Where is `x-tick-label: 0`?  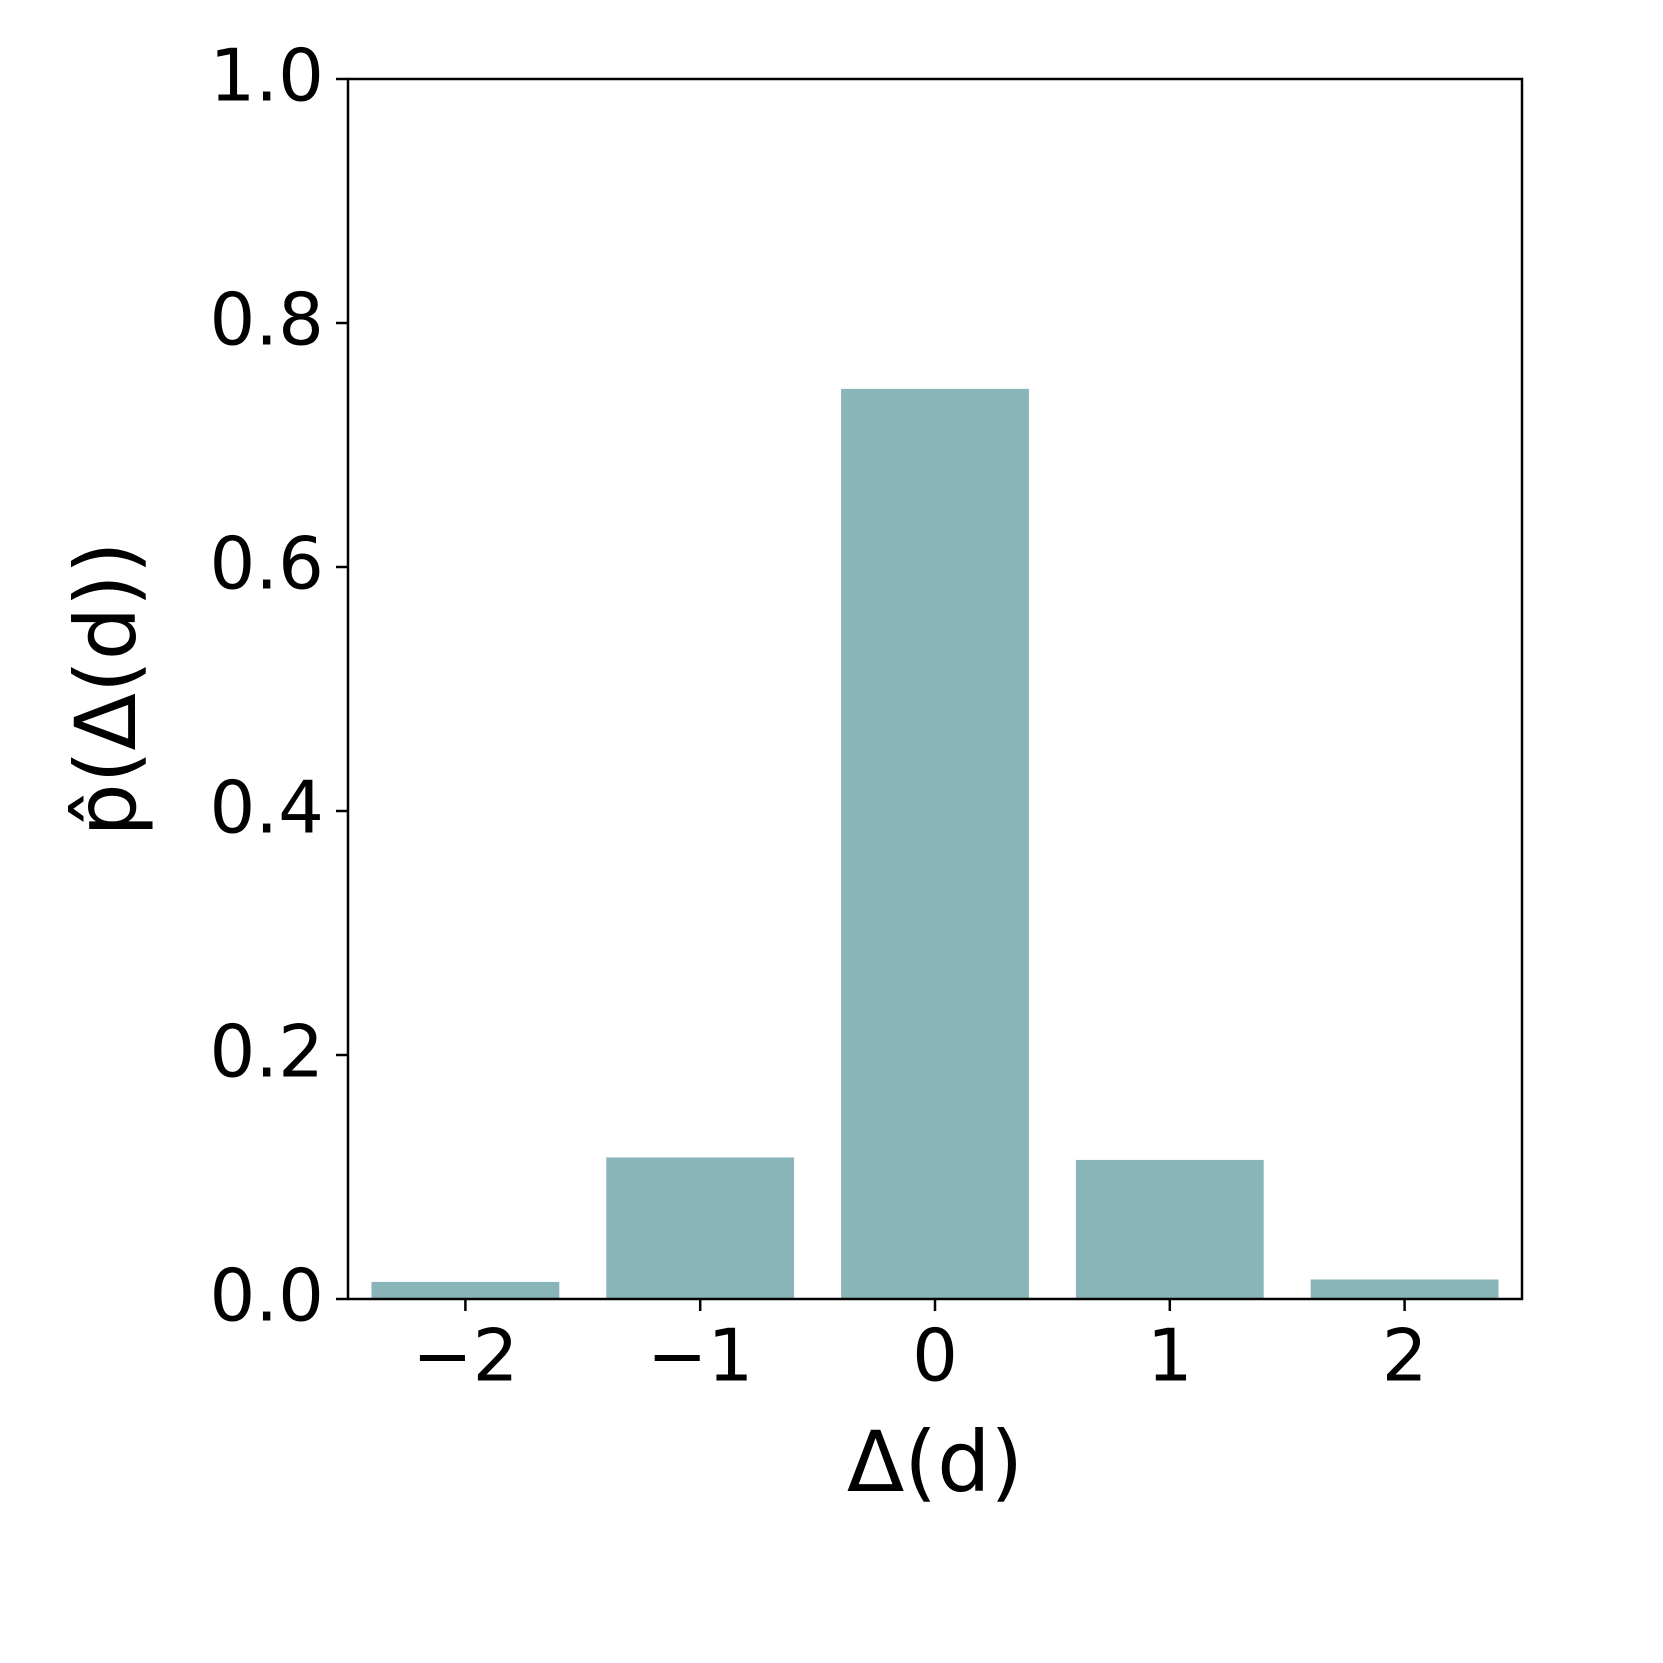 x-tick-label: 0 is located at coordinates (935, 1356).